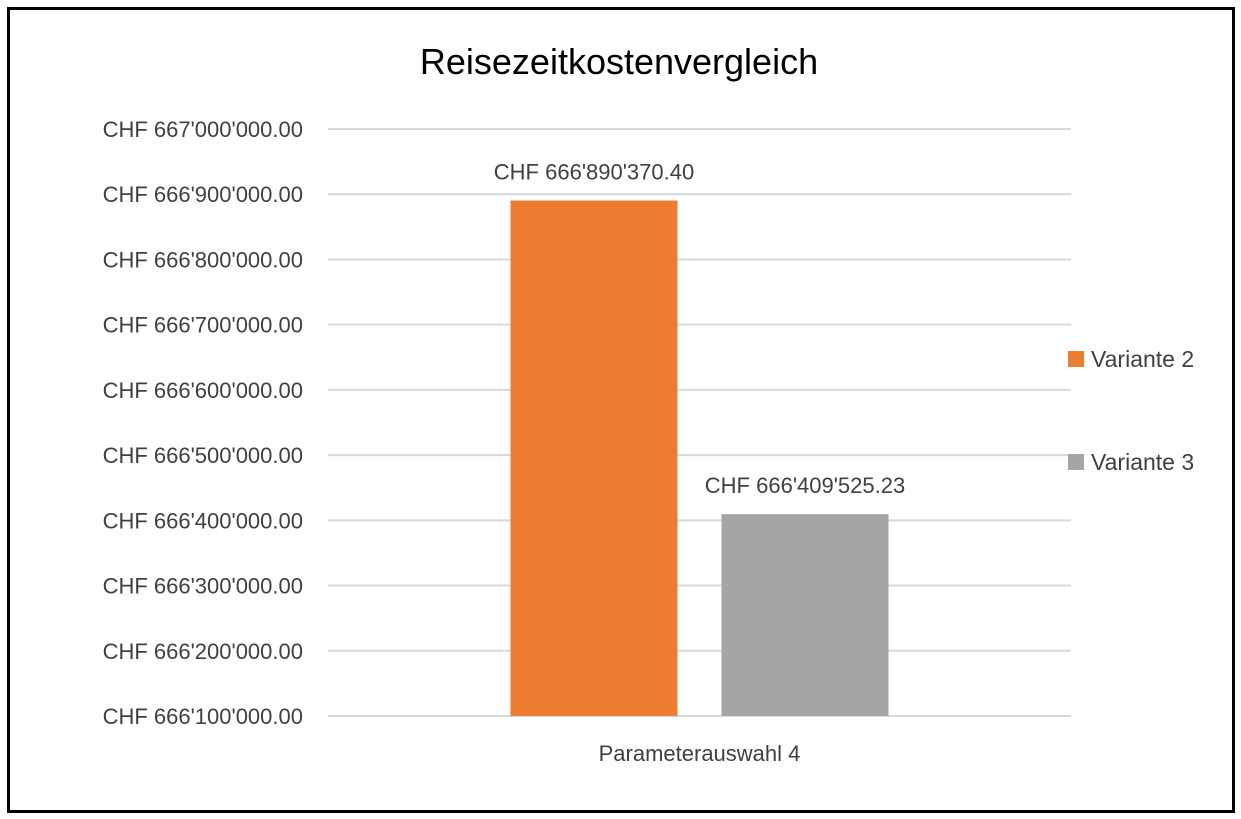  Describe the element at coordinates (1131, 410) in the screenshot. I see `legend: Variante 2 Variante 3` at that location.